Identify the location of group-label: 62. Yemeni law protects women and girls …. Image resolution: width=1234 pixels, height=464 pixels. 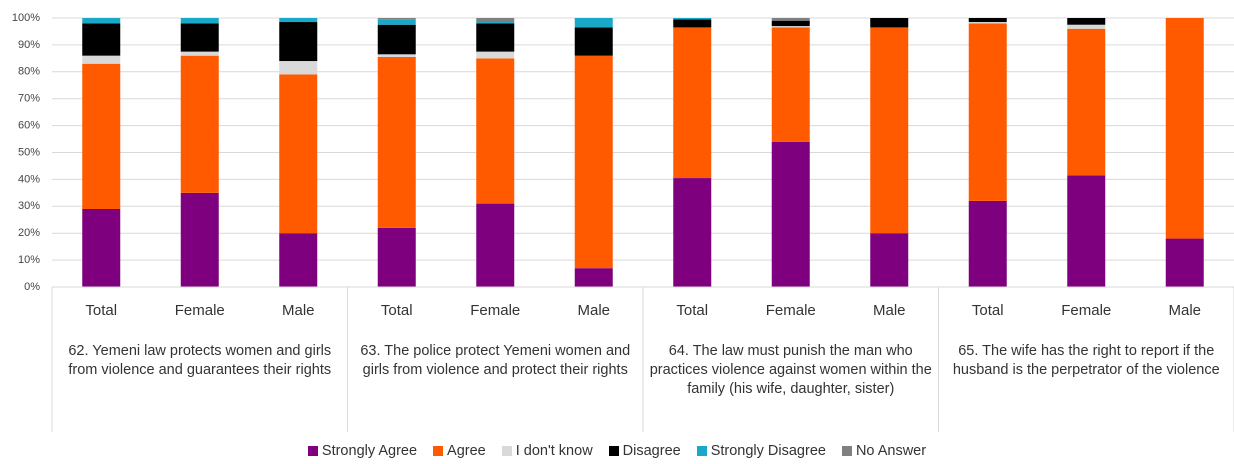
(200, 360).